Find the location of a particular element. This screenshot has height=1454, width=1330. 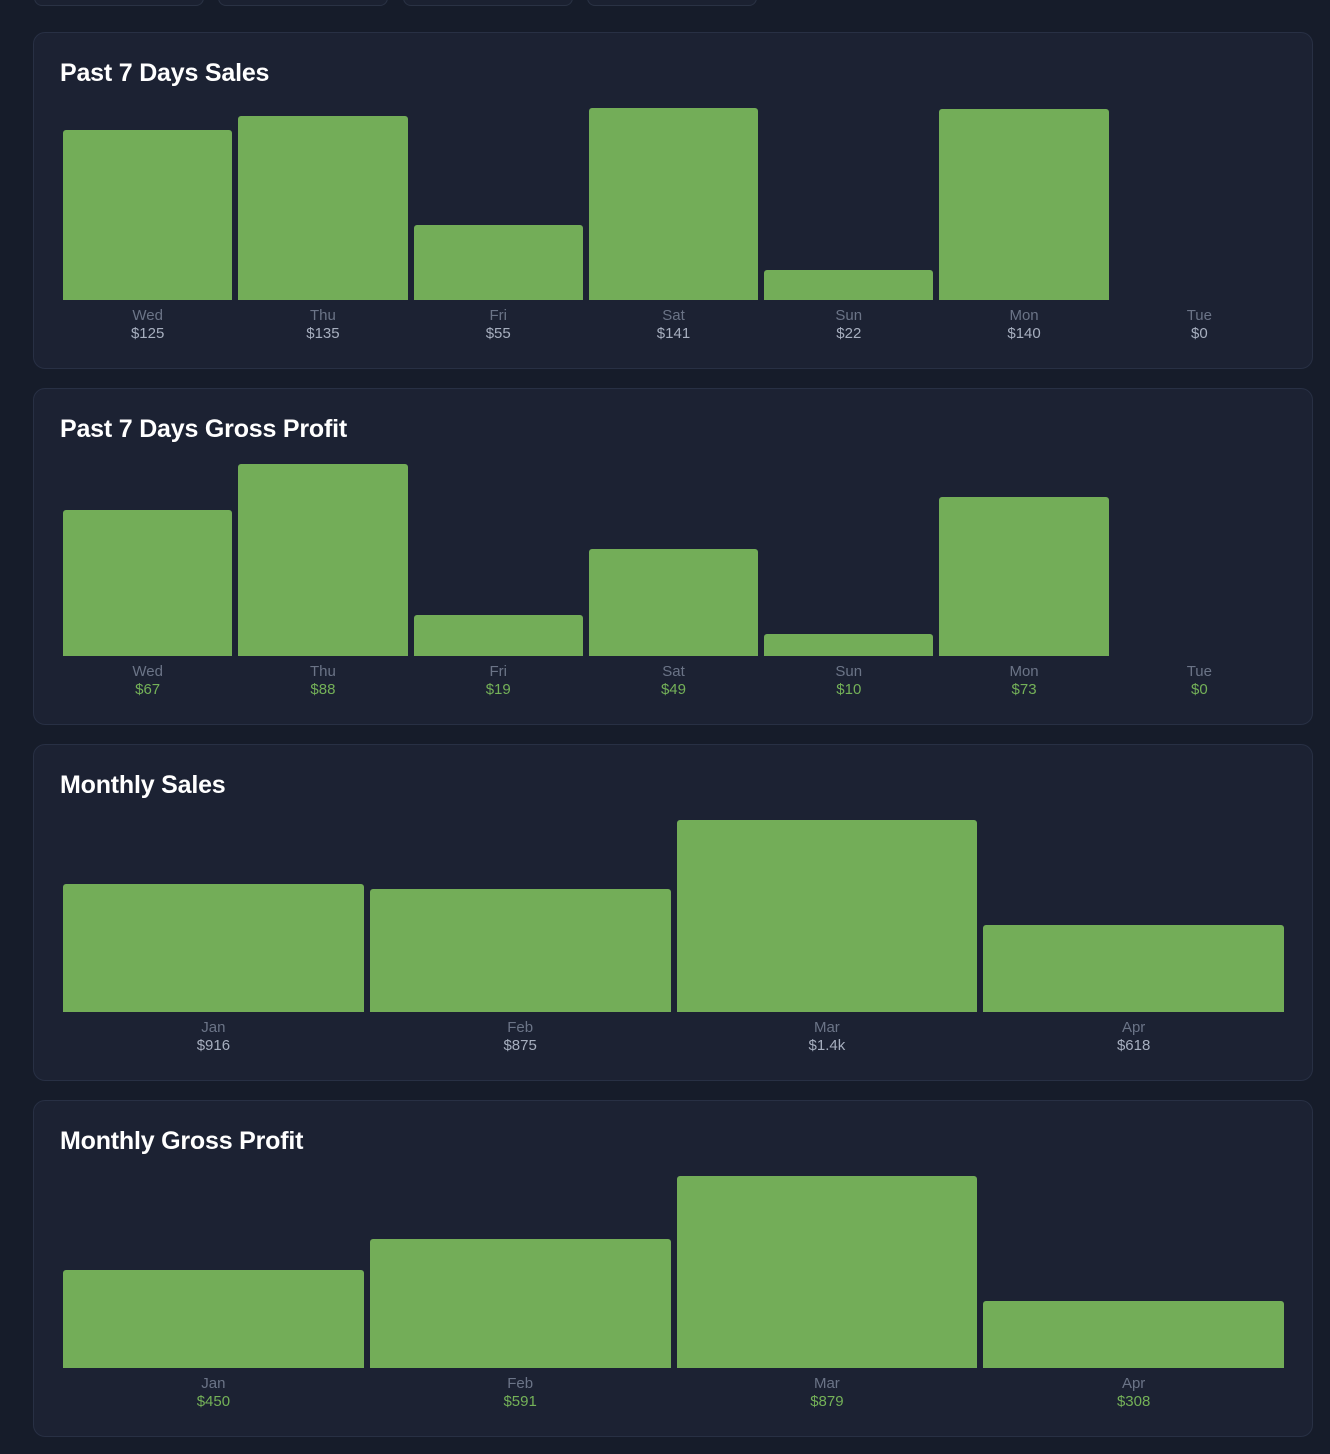

top-tab-bar is located at coordinates (665, 5).